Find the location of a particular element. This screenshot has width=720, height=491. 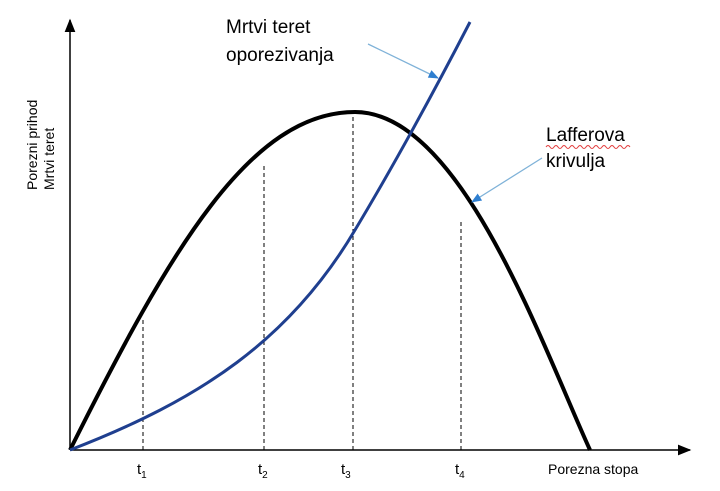

laffer-pointer-arrow is located at coordinates (507, 180).